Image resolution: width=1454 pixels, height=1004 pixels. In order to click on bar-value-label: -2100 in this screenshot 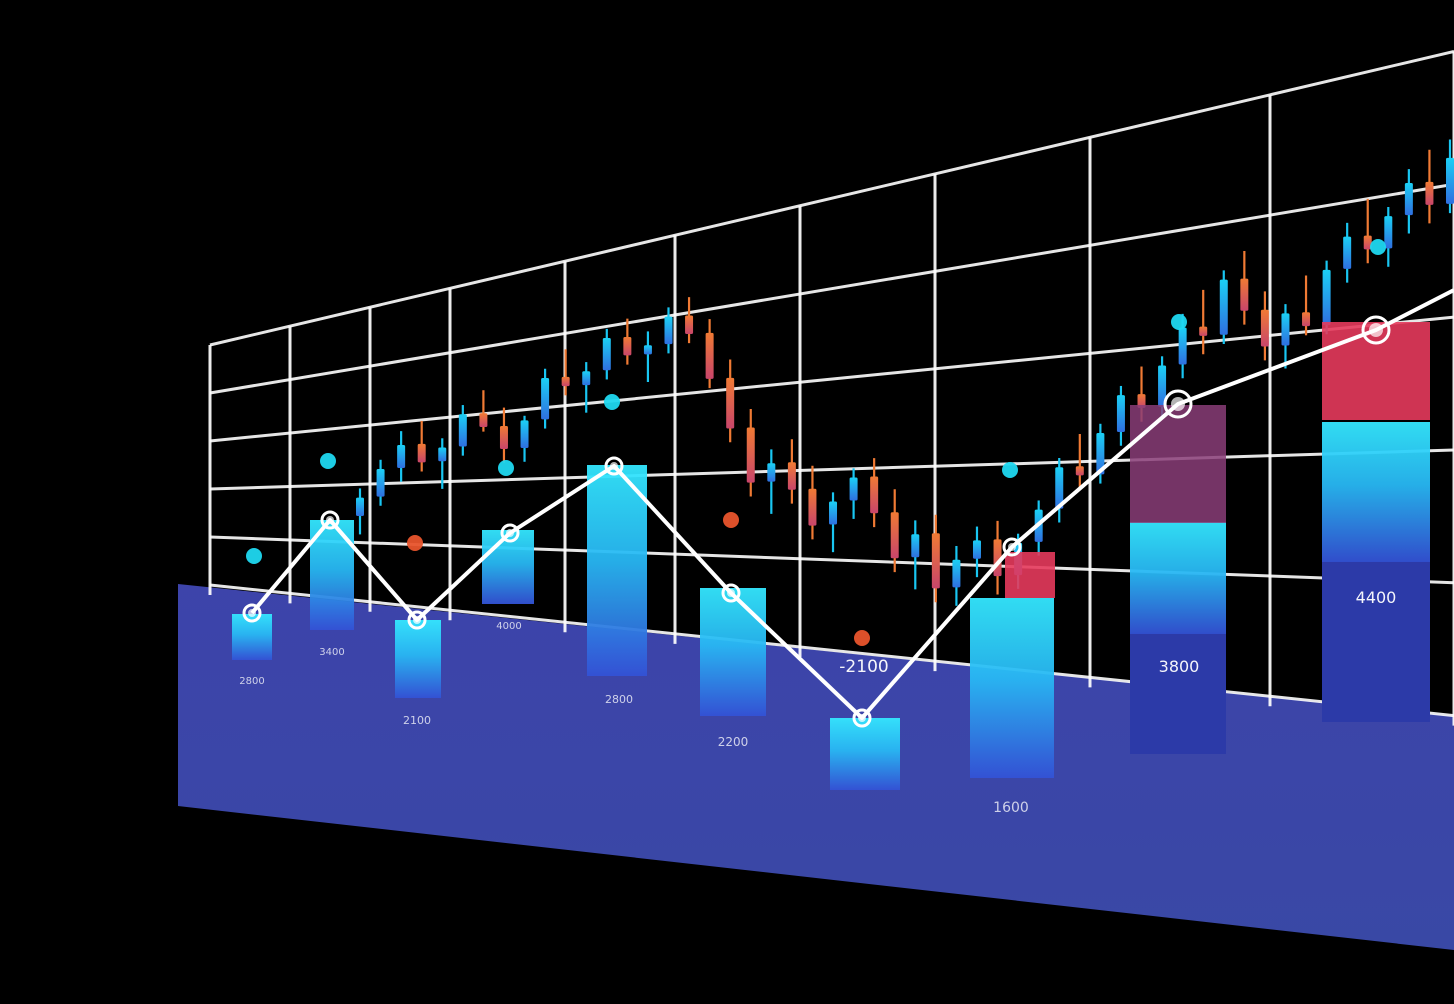, I will do `click(863, 667)`.